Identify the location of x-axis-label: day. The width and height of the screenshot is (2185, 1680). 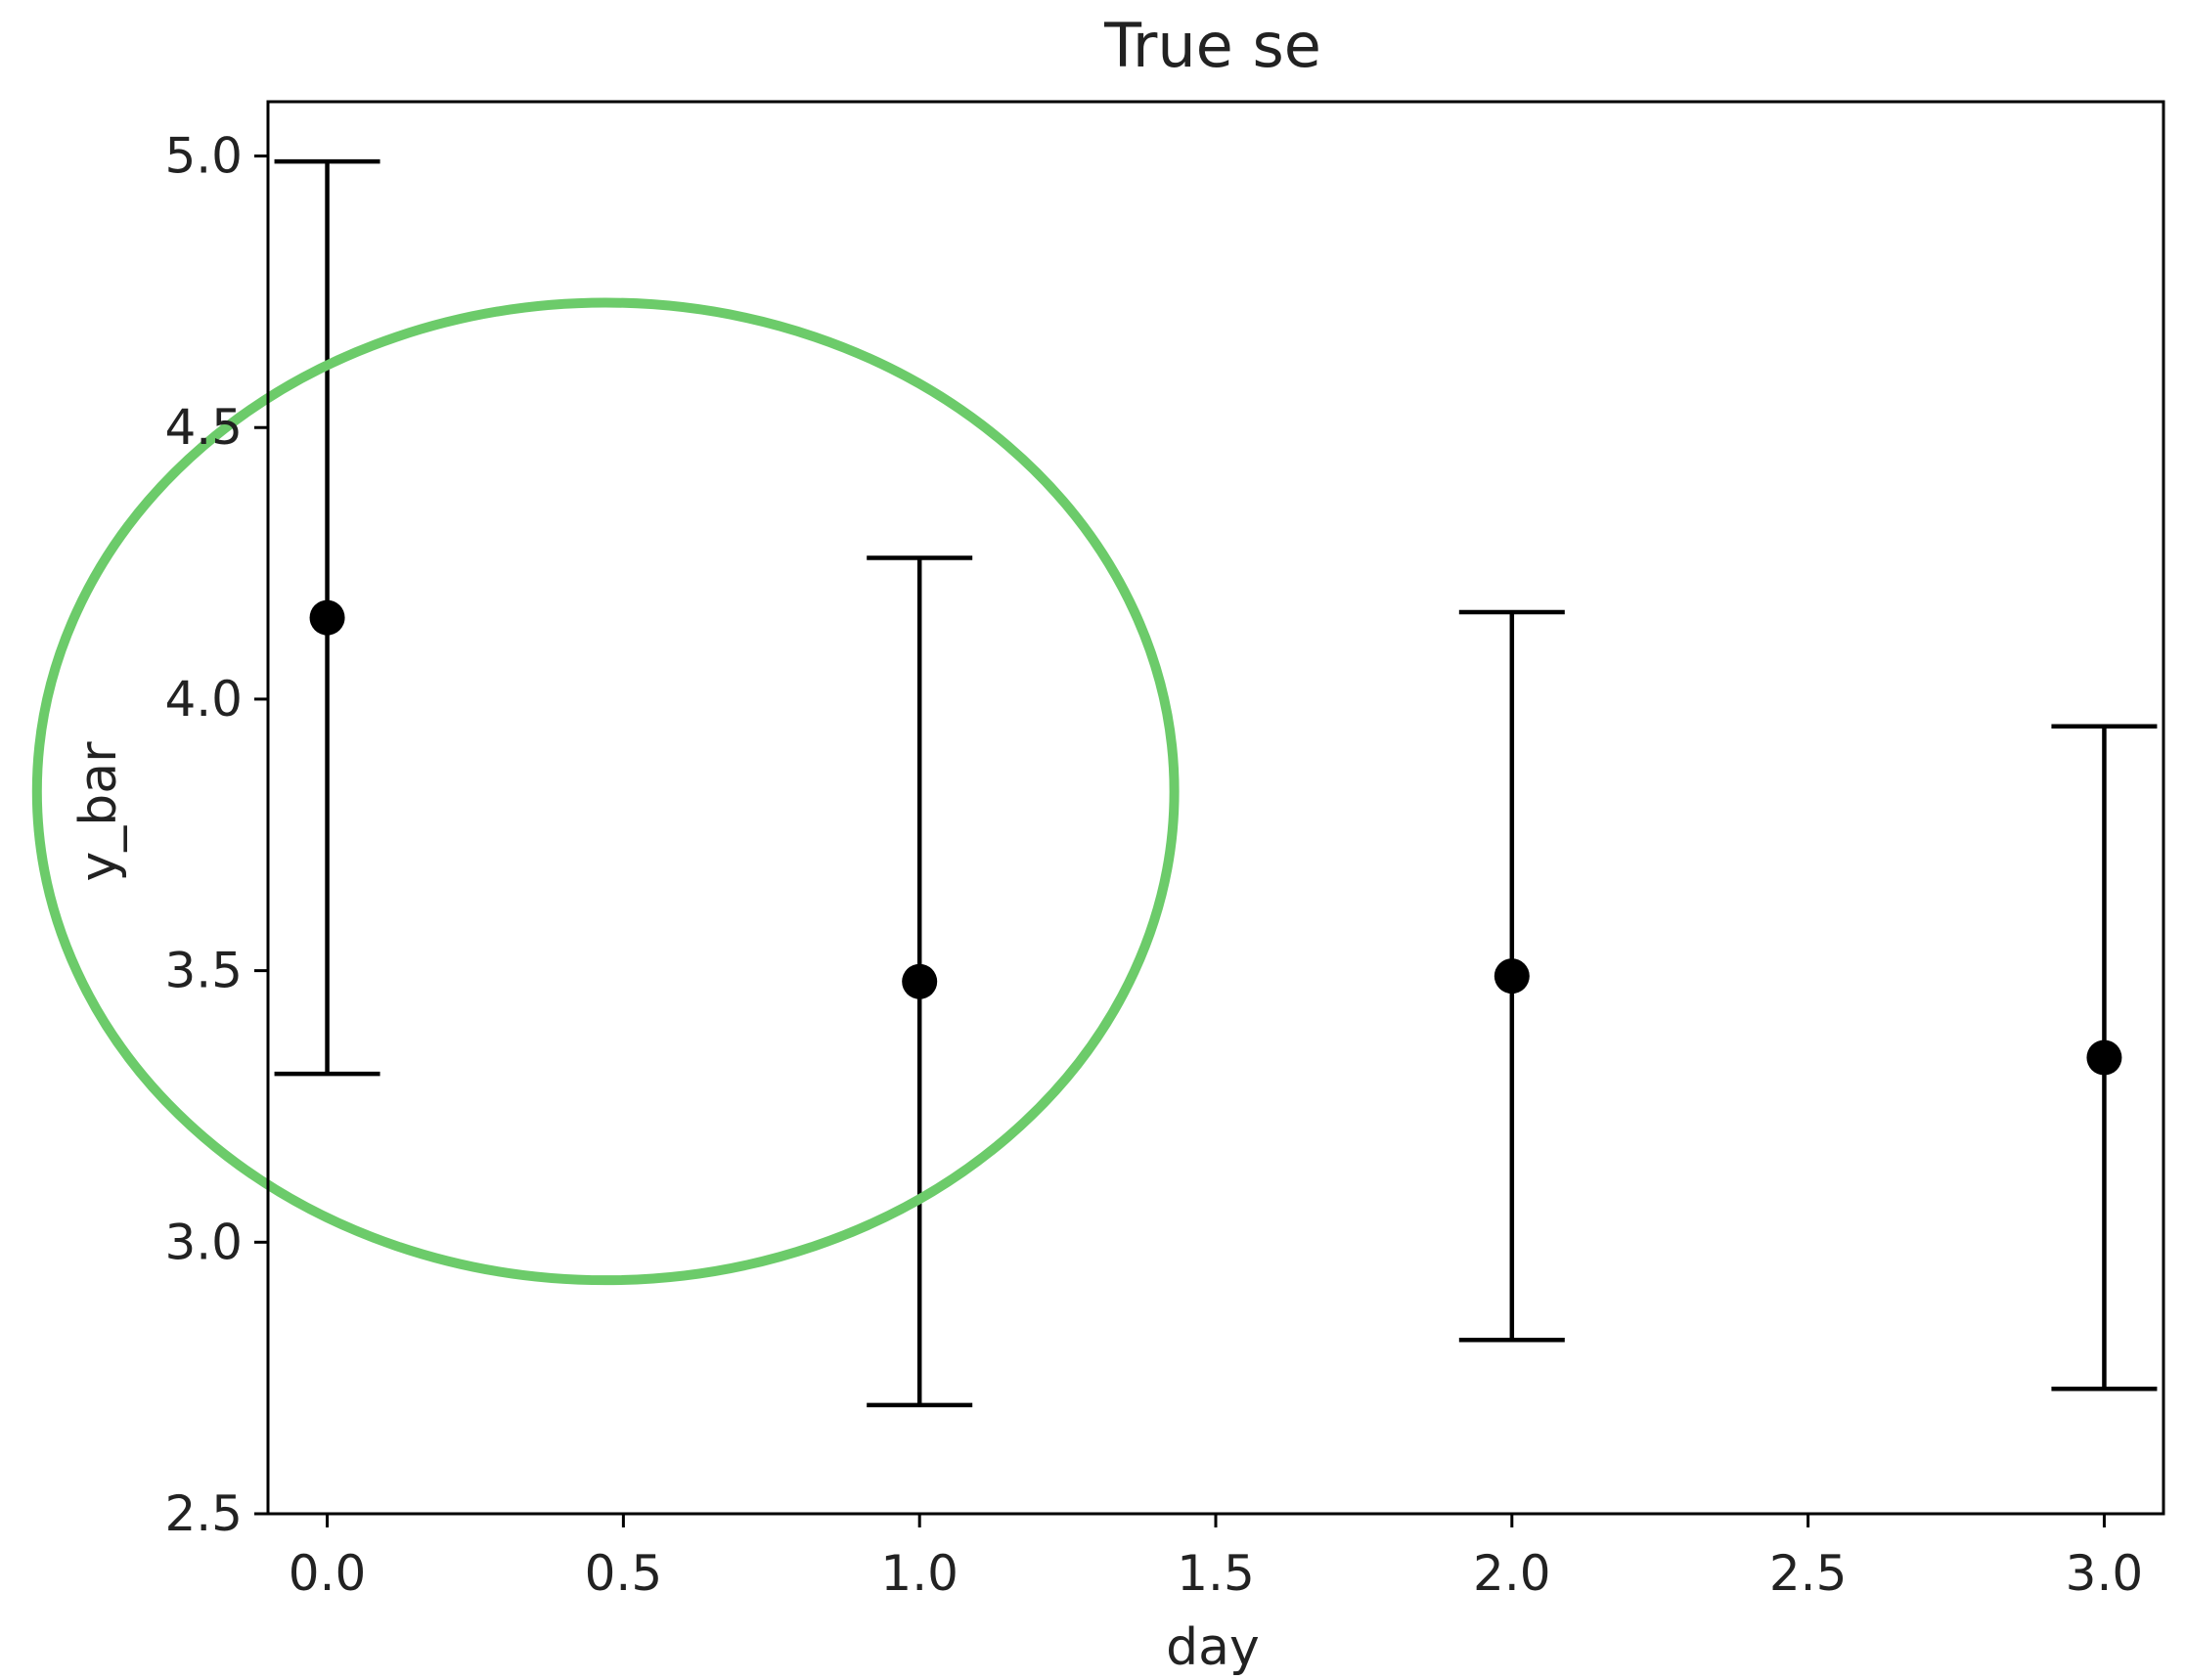
(1213, 1647).